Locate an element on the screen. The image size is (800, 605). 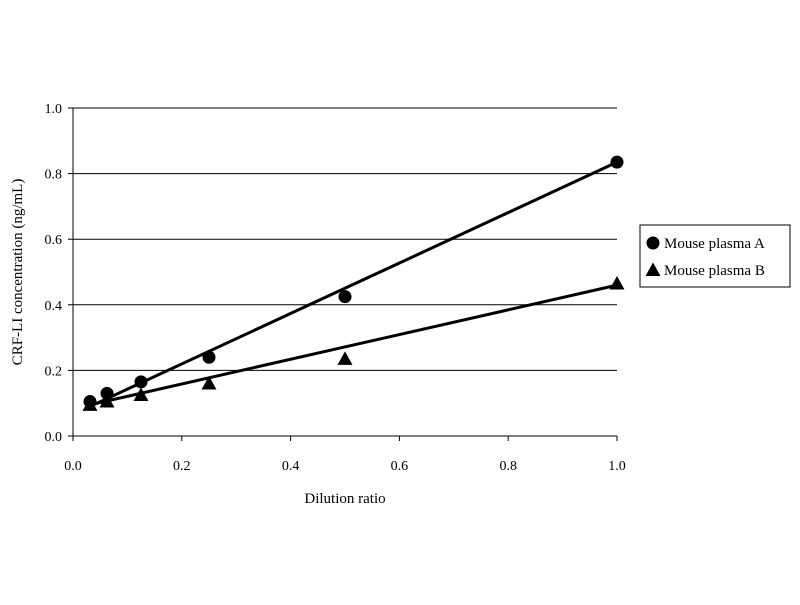
y-tick-label: 1.0 is located at coordinates (54, 109).